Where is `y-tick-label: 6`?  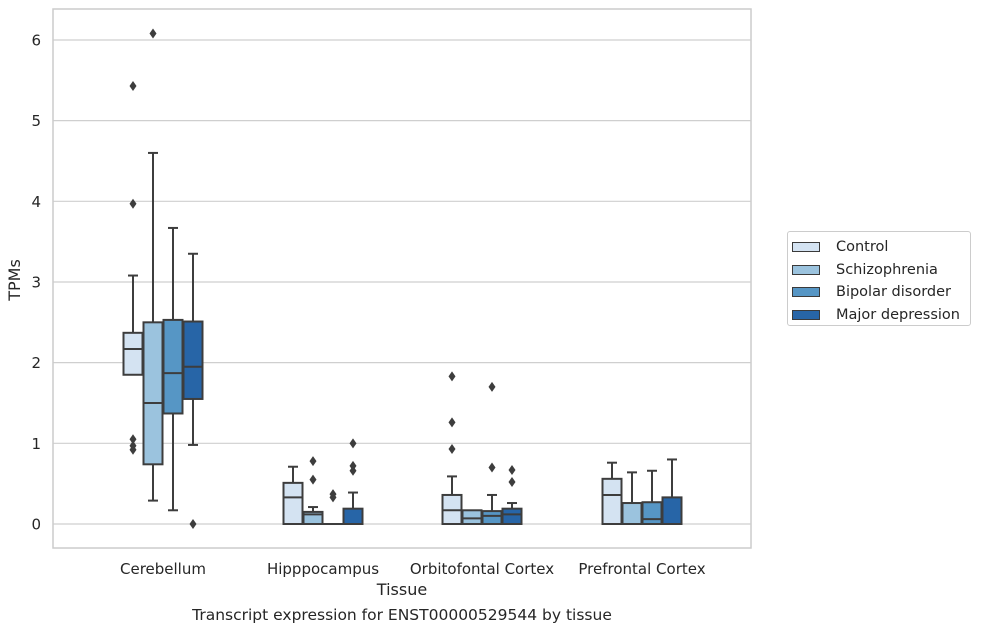
y-tick-label: 6 is located at coordinates (36, 40).